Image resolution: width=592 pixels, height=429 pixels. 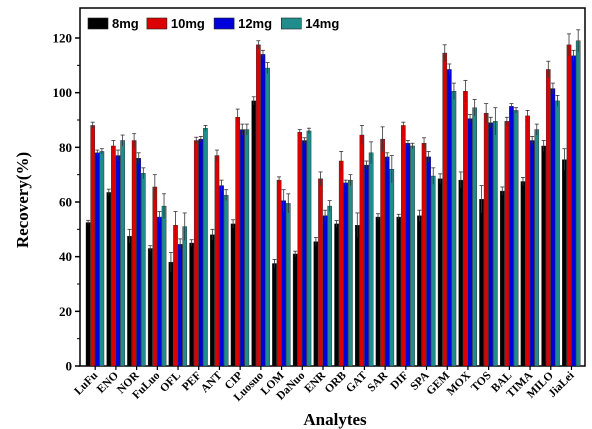 What do you see at coordinates (255, 23) in the screenshot?
I see `legend-label: 12mg` at bounding box center [255, 23].